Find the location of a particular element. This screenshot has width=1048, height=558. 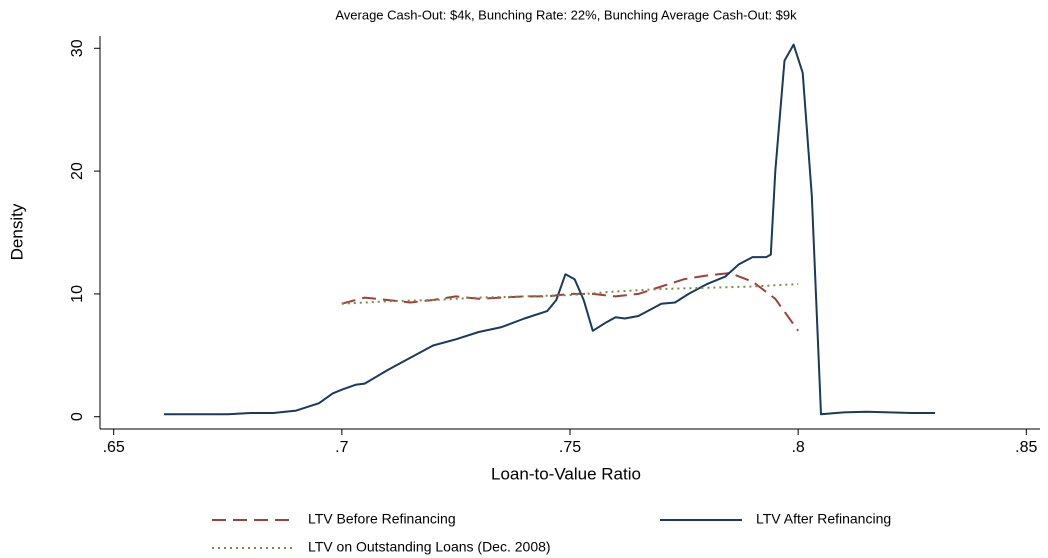

y-tick-label: 0 is located at coordinates (77, 416).